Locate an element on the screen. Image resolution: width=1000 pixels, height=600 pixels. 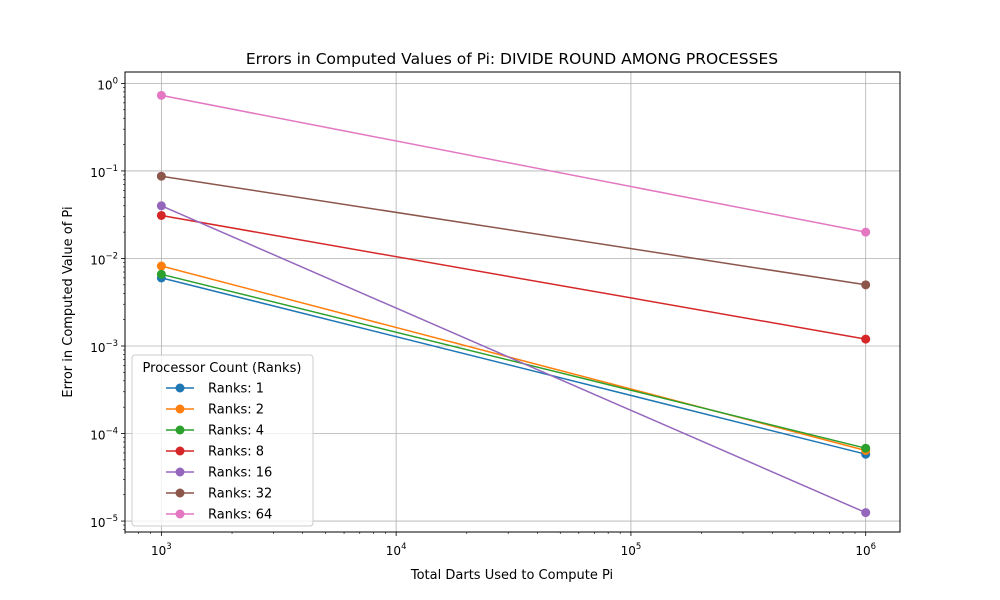
y-tick-label-2-base: 10 is located at coordinates (97, 348).